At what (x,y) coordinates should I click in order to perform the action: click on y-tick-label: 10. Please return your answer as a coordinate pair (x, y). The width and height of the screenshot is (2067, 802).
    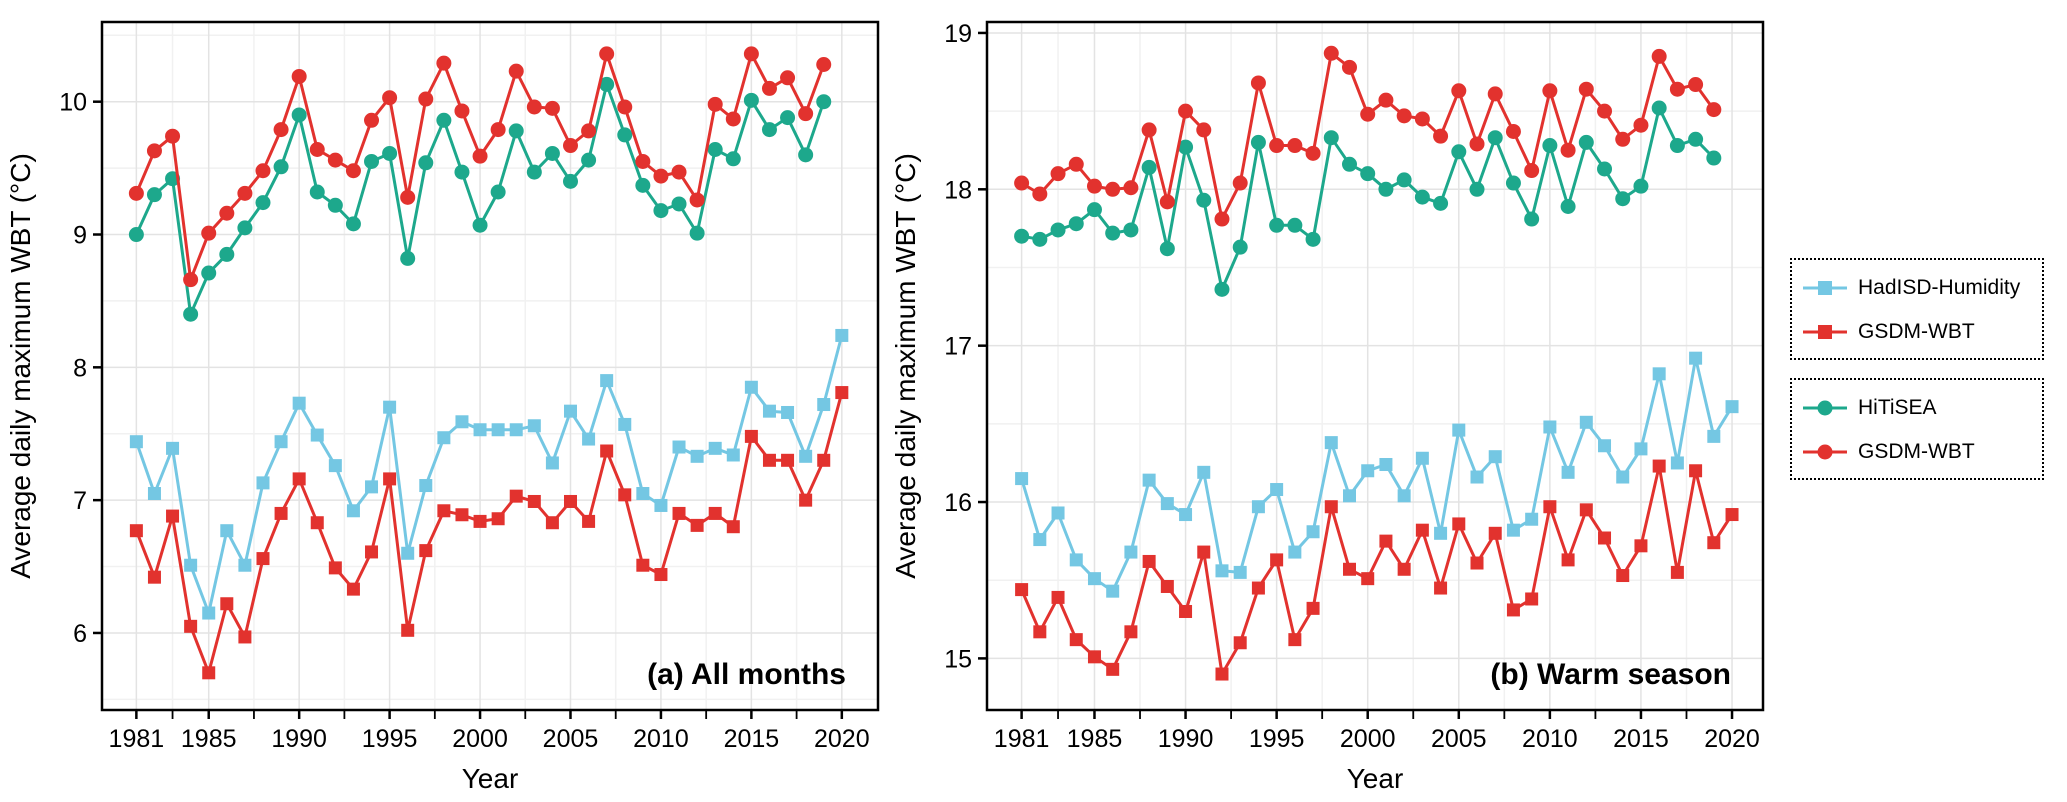
    Looking at the image, I should click on (73, 103).